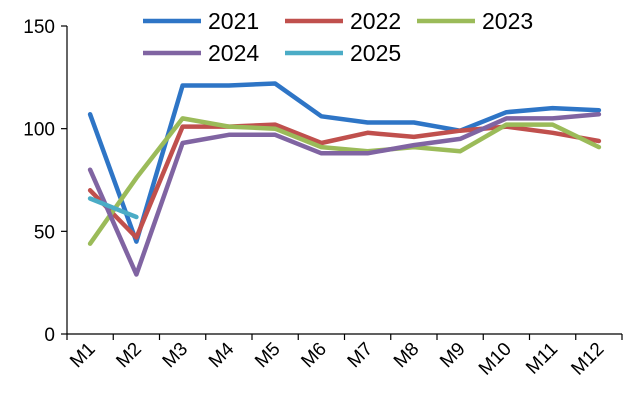  Describe the element at coordinates (44, 232) in the screenshot. I see `y-tick-label: 50` at that location.